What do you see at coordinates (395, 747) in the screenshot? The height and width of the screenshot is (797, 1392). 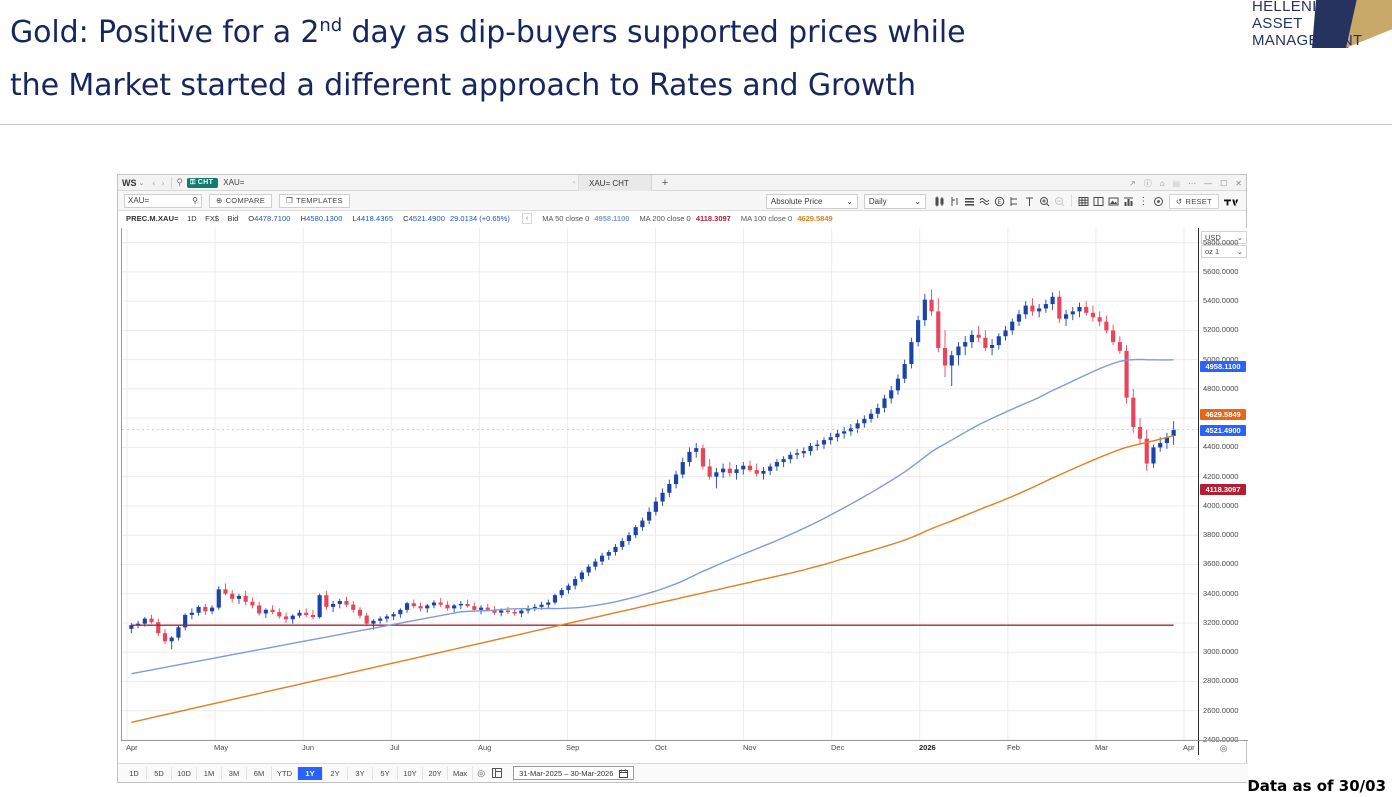 I see `time-tick: Jul` at bounding box center [395, 747].